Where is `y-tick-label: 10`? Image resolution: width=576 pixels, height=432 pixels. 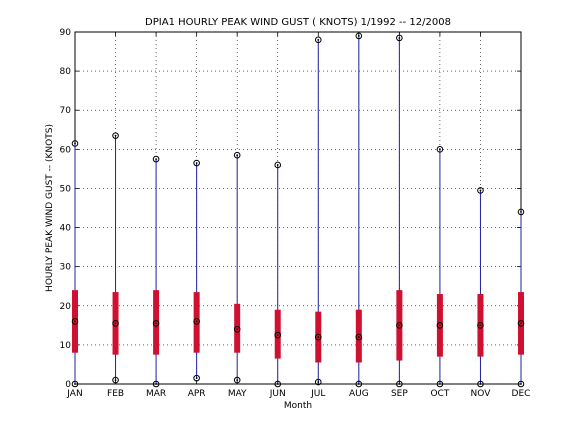
y-tick-label: 10 is located at coordinates (66, 346).